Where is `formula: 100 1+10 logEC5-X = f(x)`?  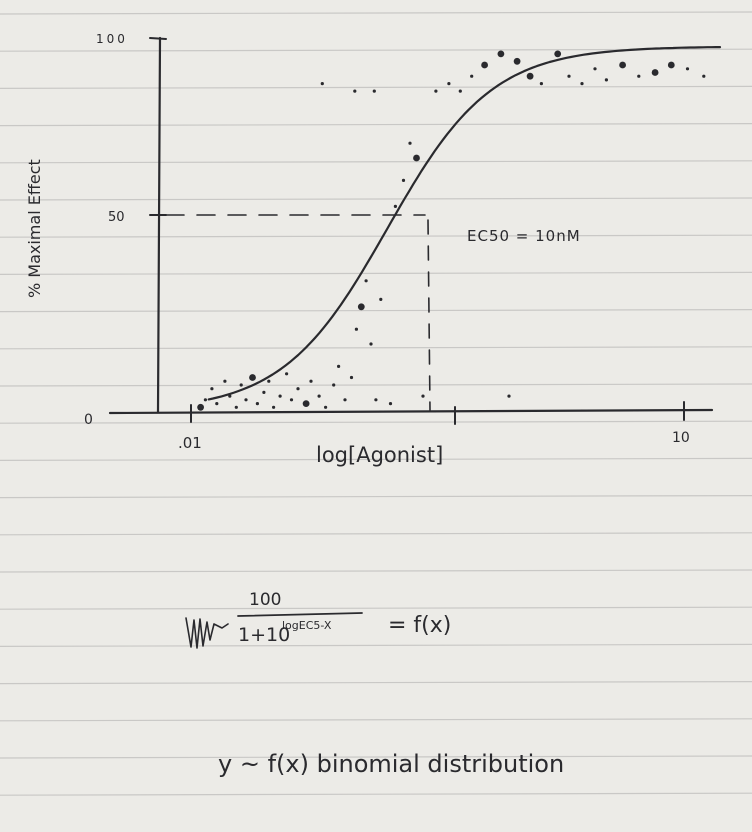
formula: 100 1+10 logEC5-X = f(x) is located at coordinates (318, 619).